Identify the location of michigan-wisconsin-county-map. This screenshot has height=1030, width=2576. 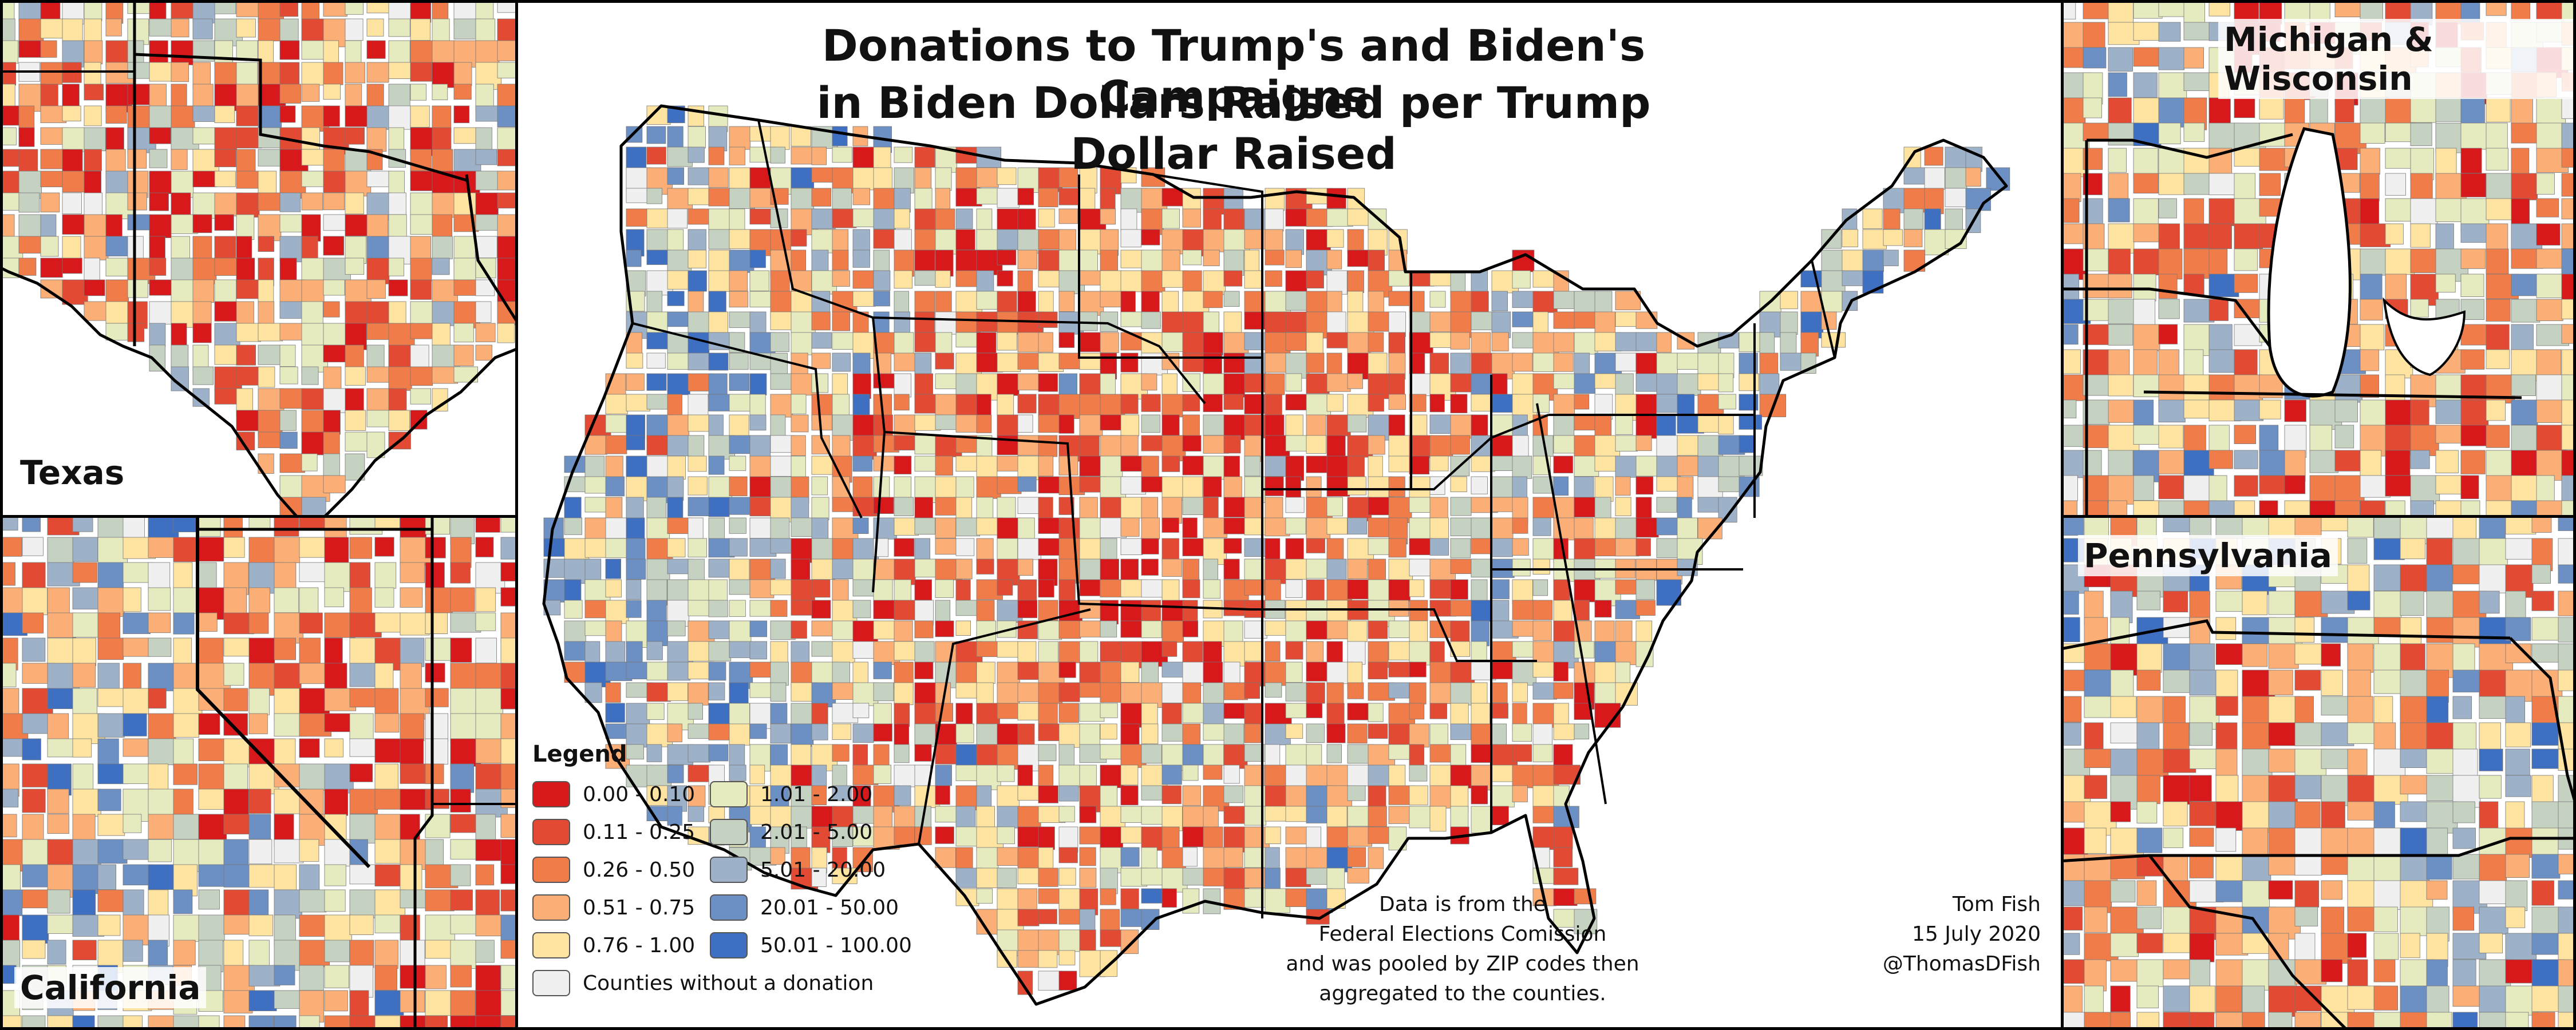
(2318, 259).